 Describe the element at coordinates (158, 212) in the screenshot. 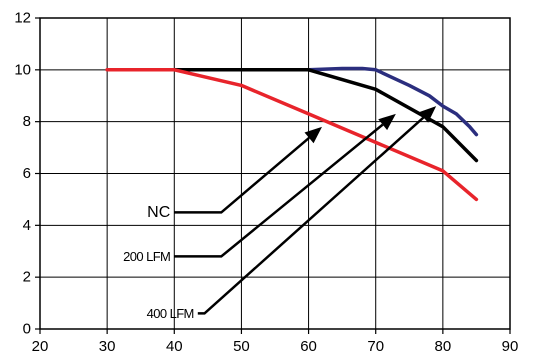

I see `annotation-label-nc: NC` at that location.